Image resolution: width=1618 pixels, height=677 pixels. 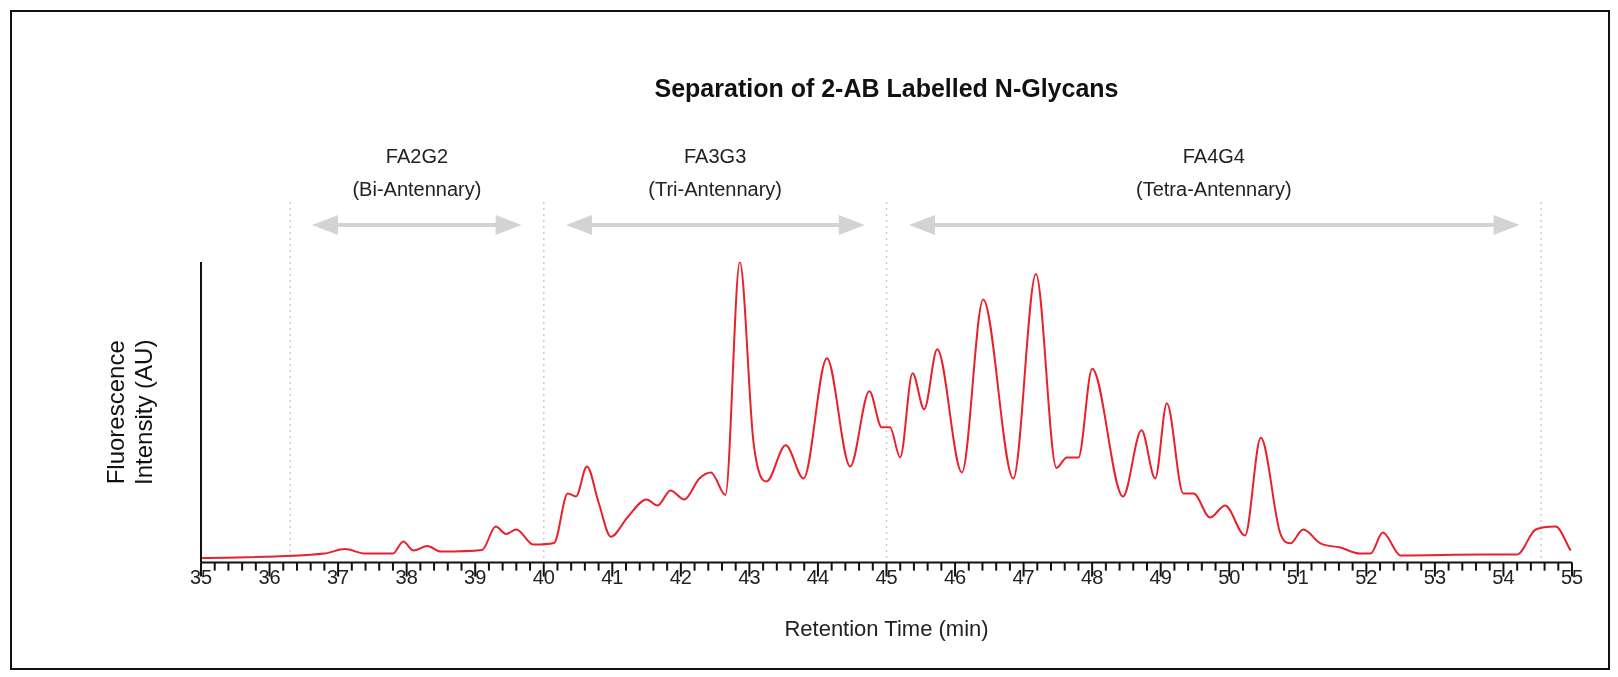 What do you see at coordinates (129, 412) in the screenshot?
I see `y-axis-title: Fluorescence Intensity (AU)` at bounding box center [129, 412].